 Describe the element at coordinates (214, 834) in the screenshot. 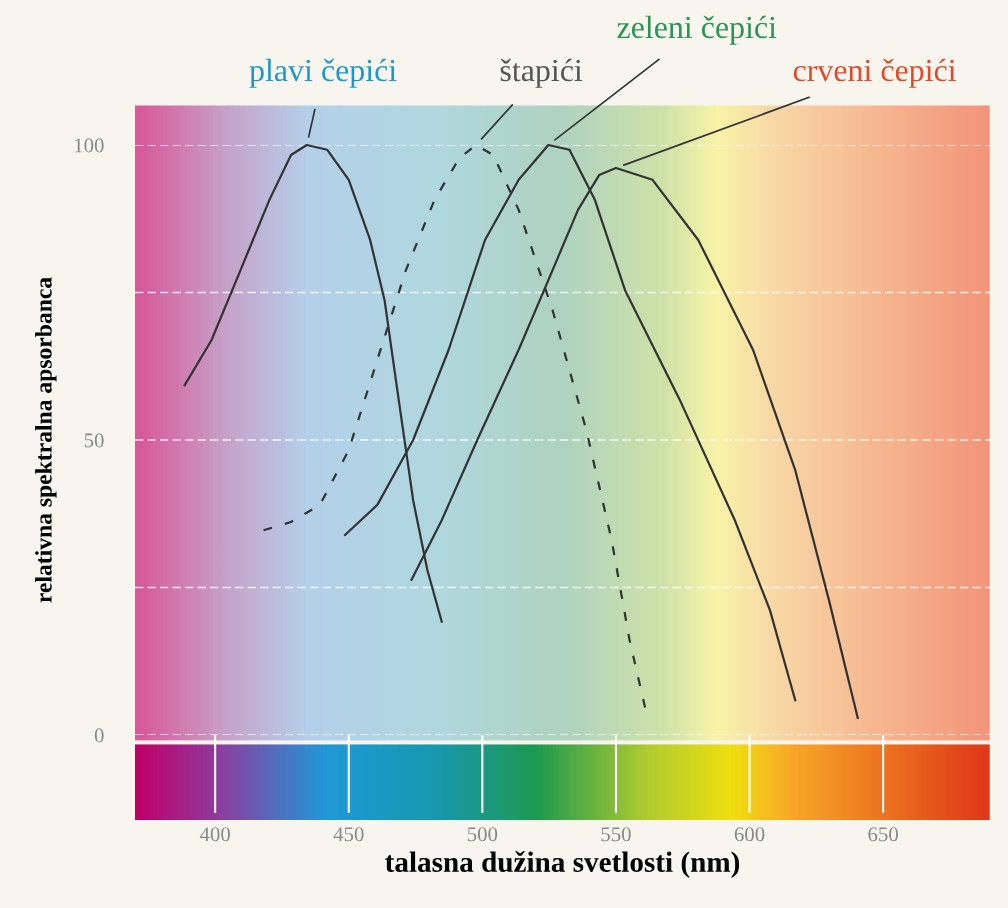

I see `x-tick-label: 400` at that location.